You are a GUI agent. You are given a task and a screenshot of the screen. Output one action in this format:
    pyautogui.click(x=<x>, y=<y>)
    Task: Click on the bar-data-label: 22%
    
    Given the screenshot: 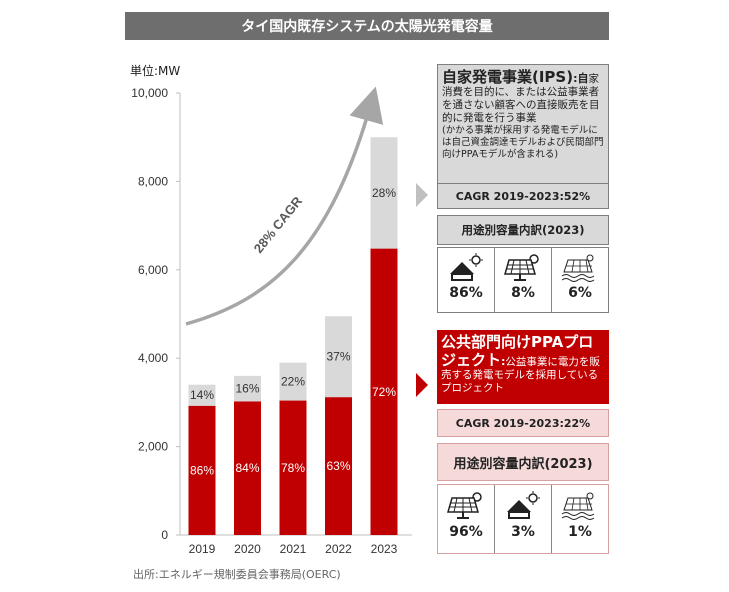 What is the action you would take?
    pyautogui.click(x=293, y=382)
    